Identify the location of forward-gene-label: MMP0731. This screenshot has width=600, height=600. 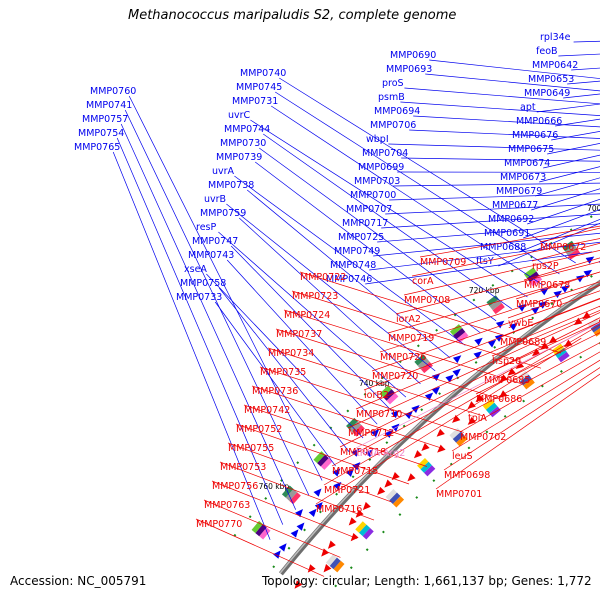
(255, 101).